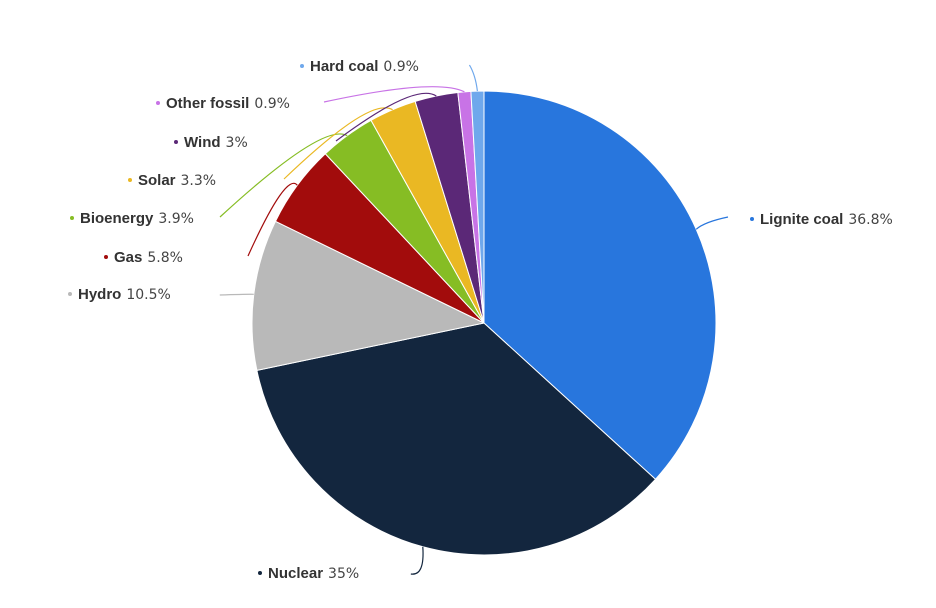 Image resolution: width=936 pixels, height=608 pixels. What do you see at coordinates (473, 78) in the screenshot?
I see `leader-line-hard-coal` at bounding box center [473, 78].